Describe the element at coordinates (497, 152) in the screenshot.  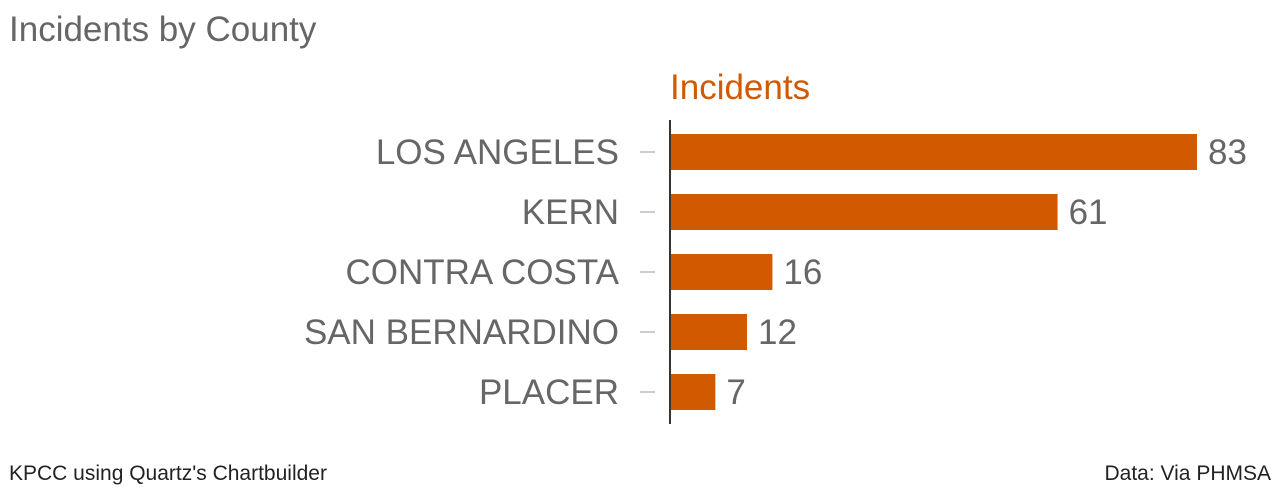
I see `category-label: LOS ANGELES` at that location.